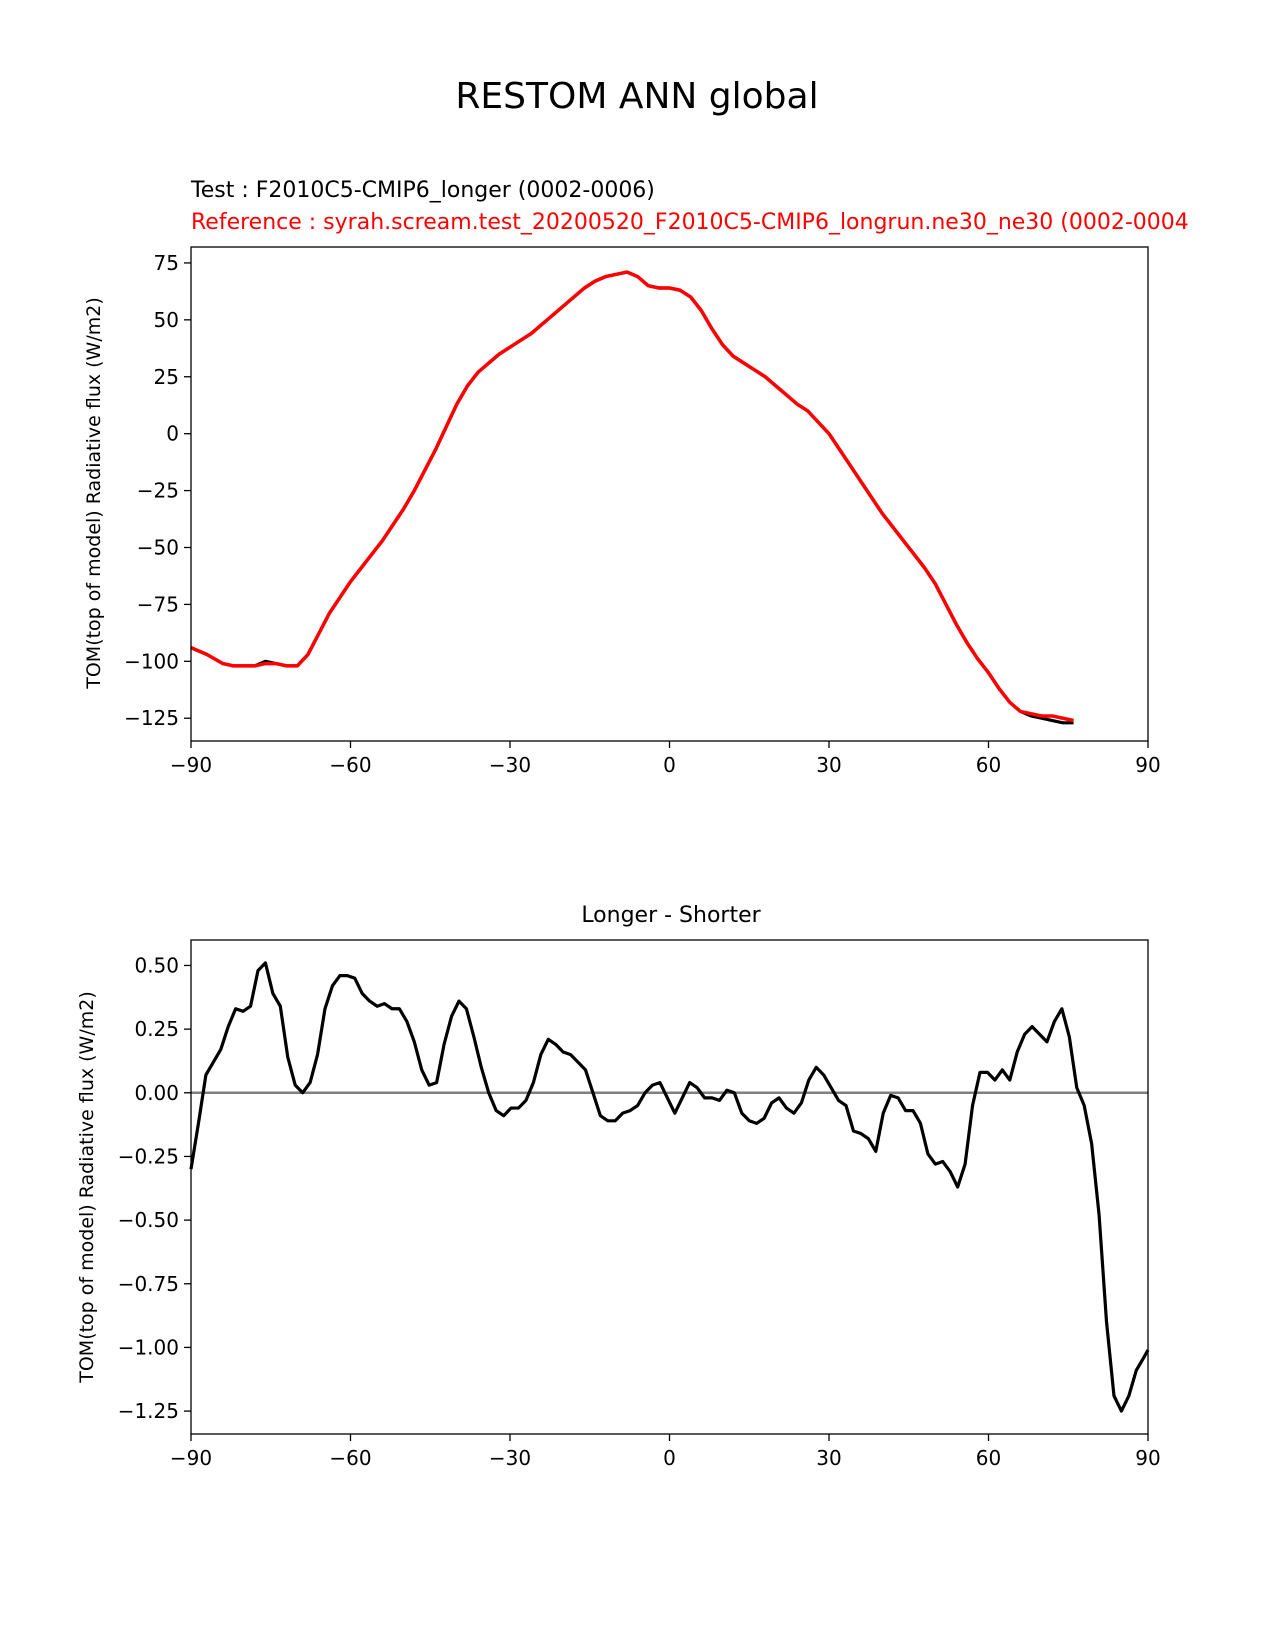  What do you see at coordinates (158, 491) in the screenshot?
I see `top-y-tick-label: −25` at bounding box center [158, 491].